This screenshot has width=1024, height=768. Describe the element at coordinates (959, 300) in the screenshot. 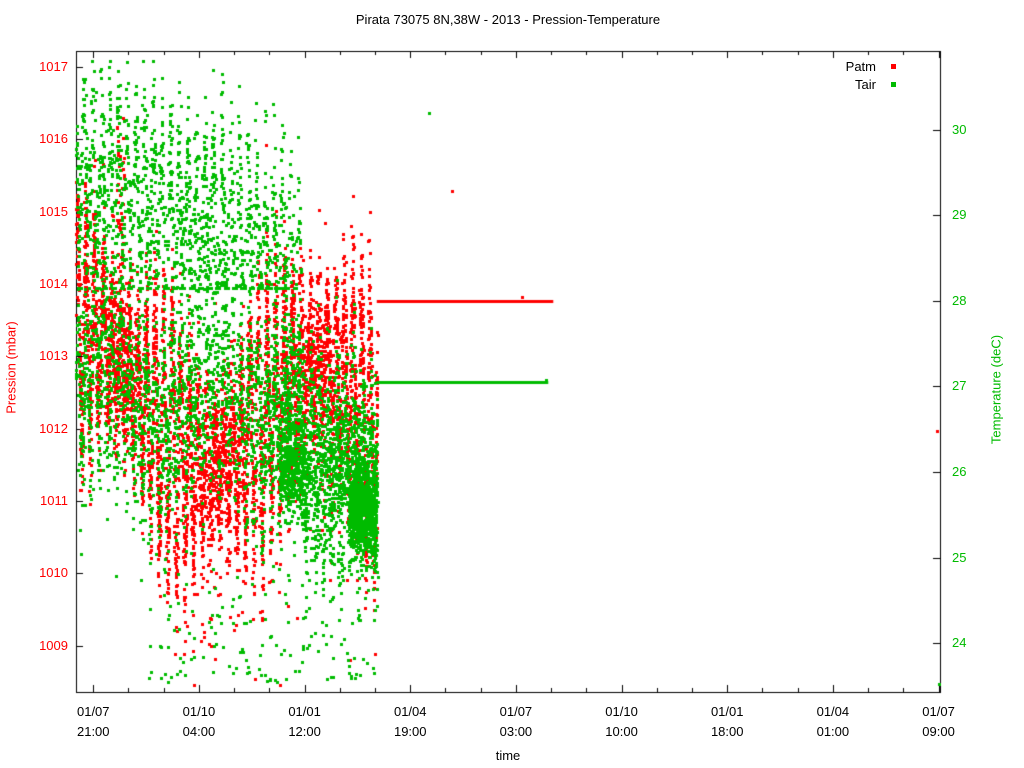

I see `y-right-tick-label: 28` at that location.